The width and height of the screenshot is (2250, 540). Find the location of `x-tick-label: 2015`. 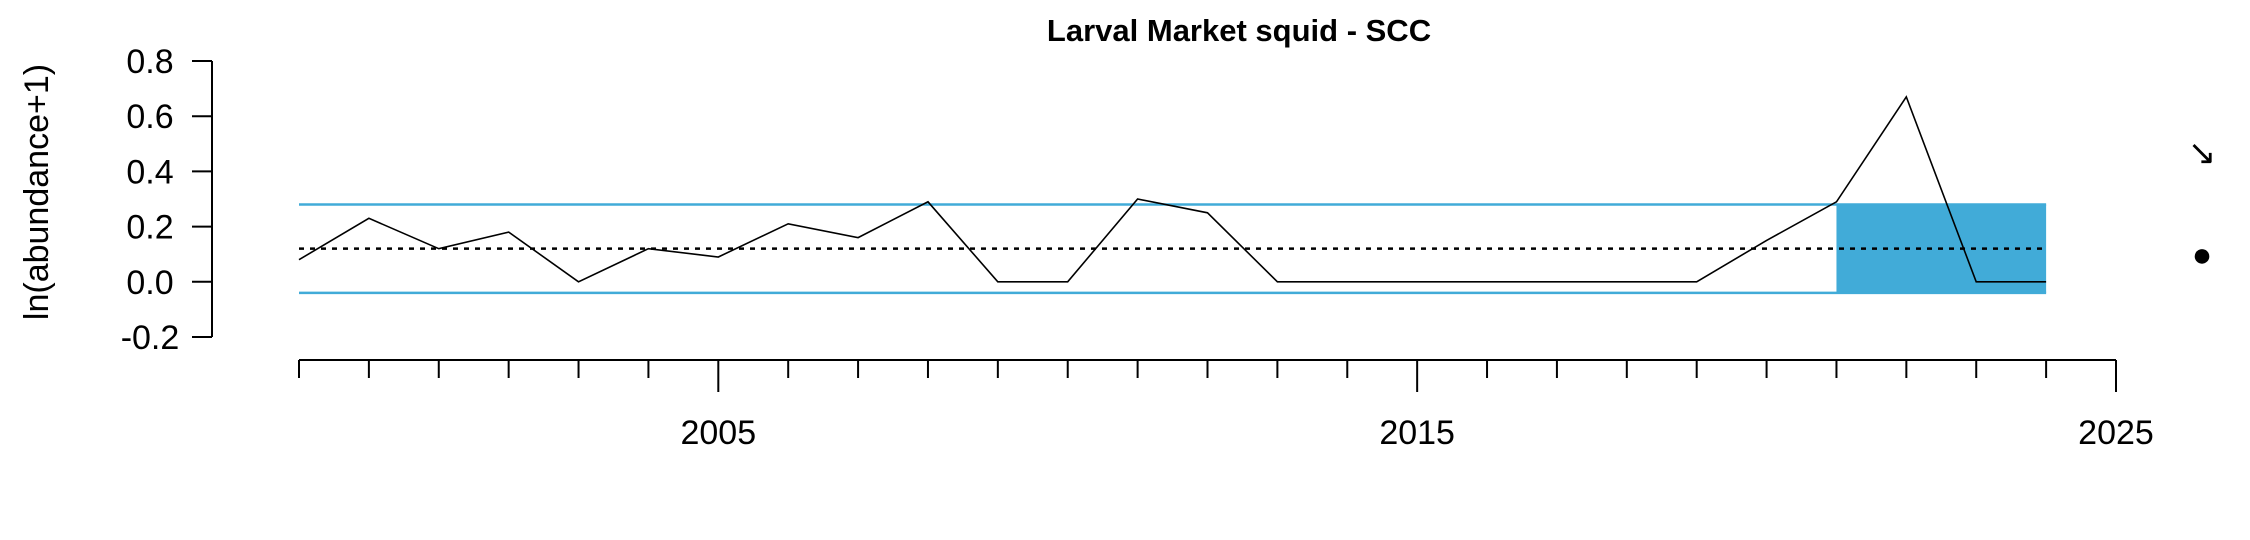

x-tick-label: 2015 is located at coordinates (1417, 433).